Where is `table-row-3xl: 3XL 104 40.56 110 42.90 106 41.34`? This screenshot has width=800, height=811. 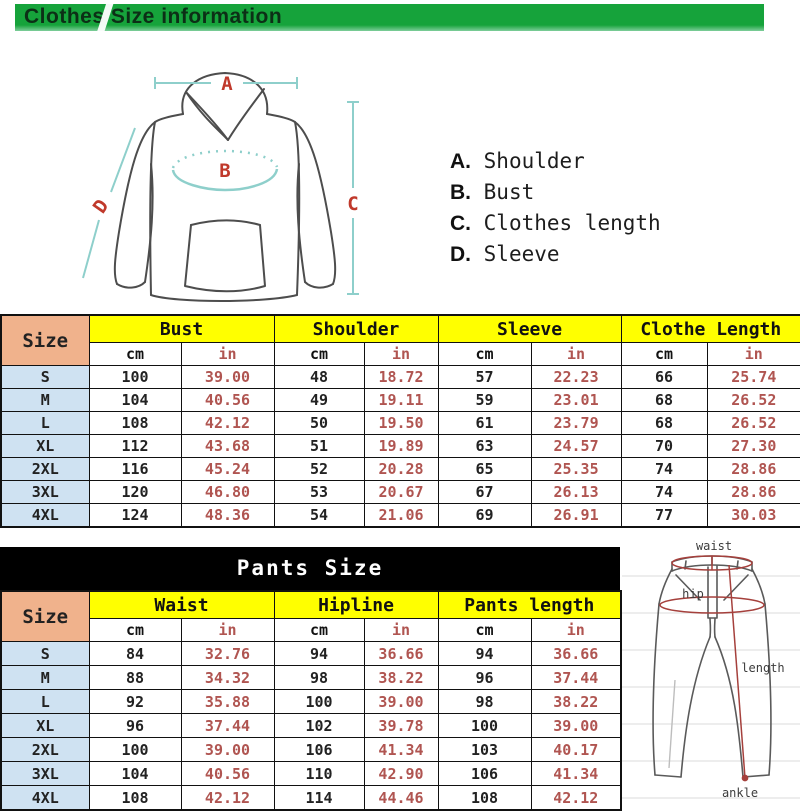 table-row-3xl: 3XL 104 40.56 110 42.90 106 41.34 is located at coordinates (311, 773).